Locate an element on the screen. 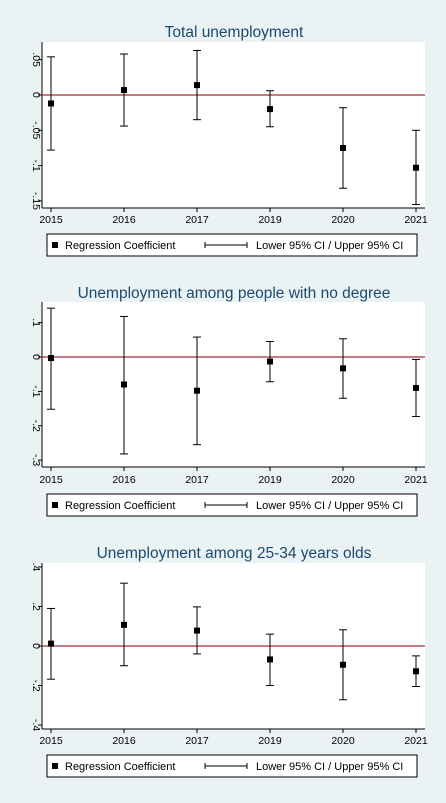 This screenshot has width=446, height=803. y-tick-label: -.05 is located at coordinates (36, 130).